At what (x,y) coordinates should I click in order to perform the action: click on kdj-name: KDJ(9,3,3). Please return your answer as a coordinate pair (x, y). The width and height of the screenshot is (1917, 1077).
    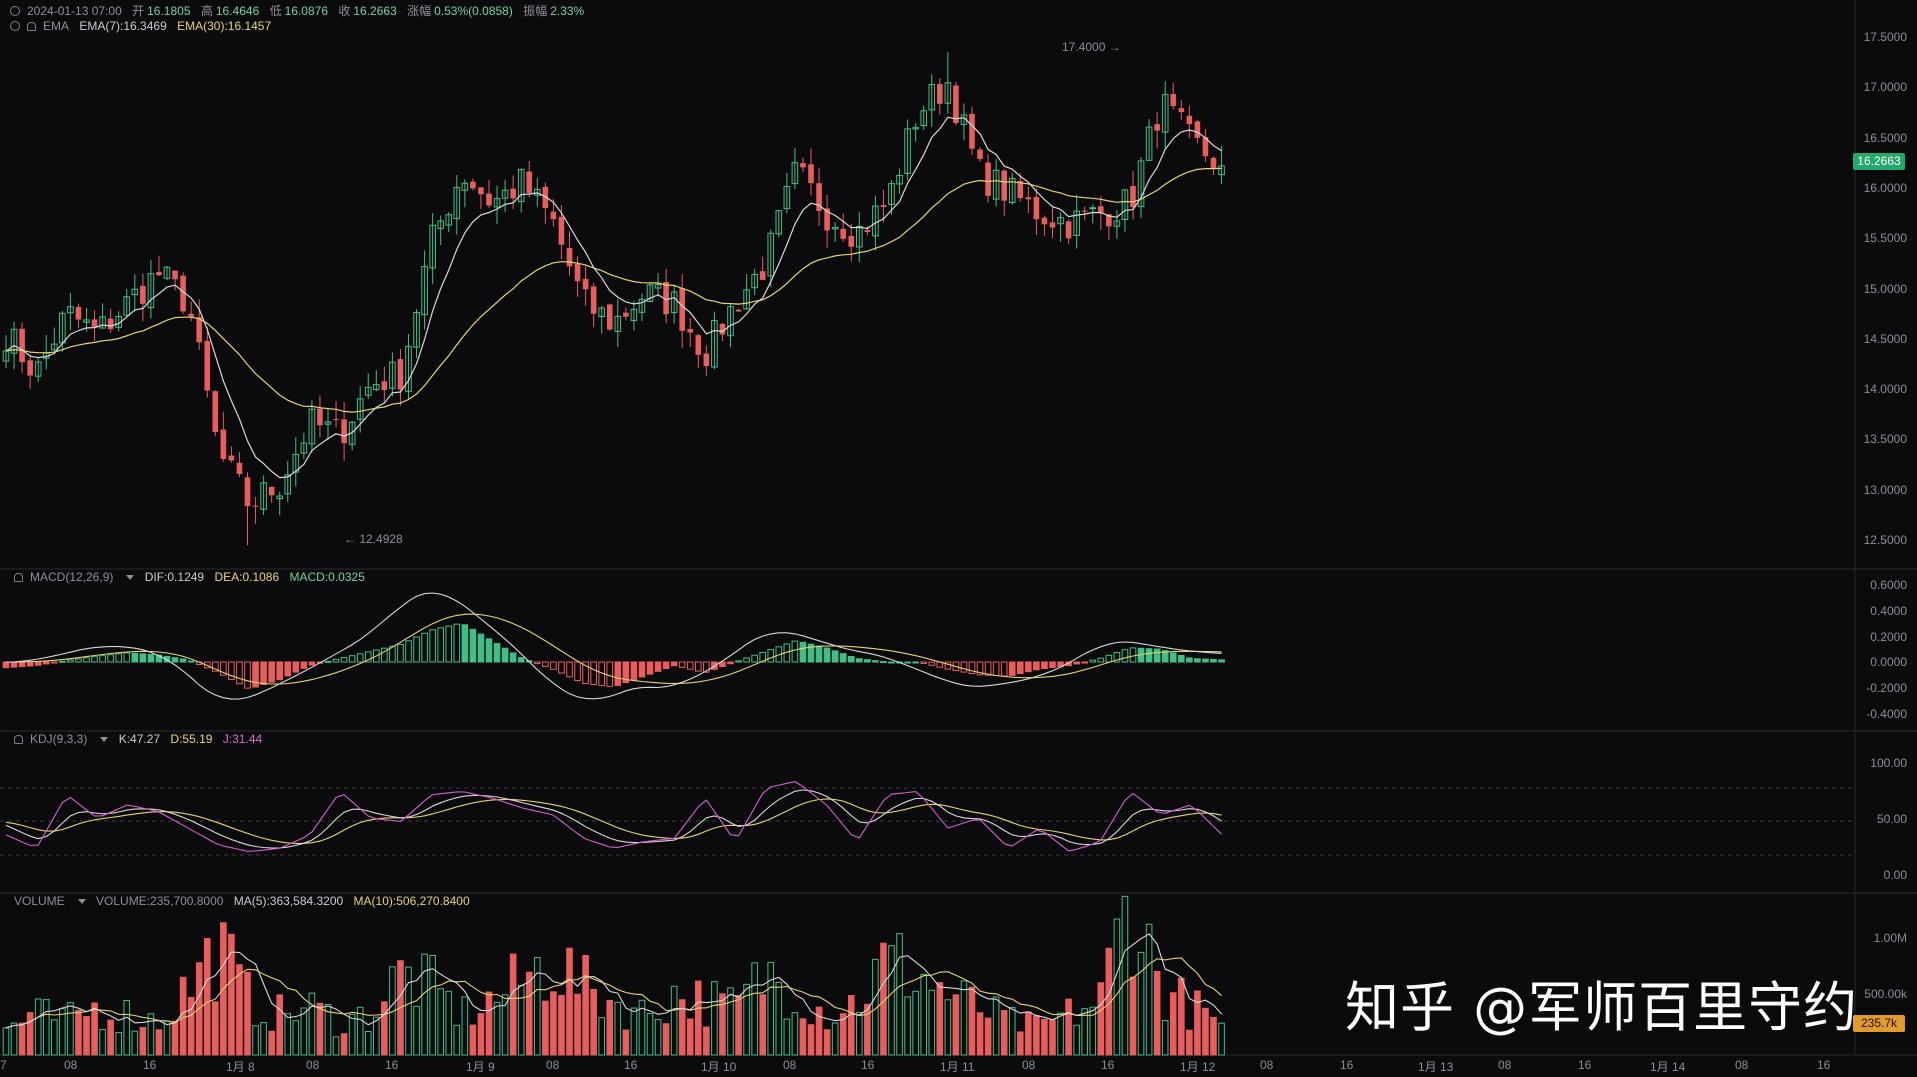
    Looking at the image, I should click on (59, 739).